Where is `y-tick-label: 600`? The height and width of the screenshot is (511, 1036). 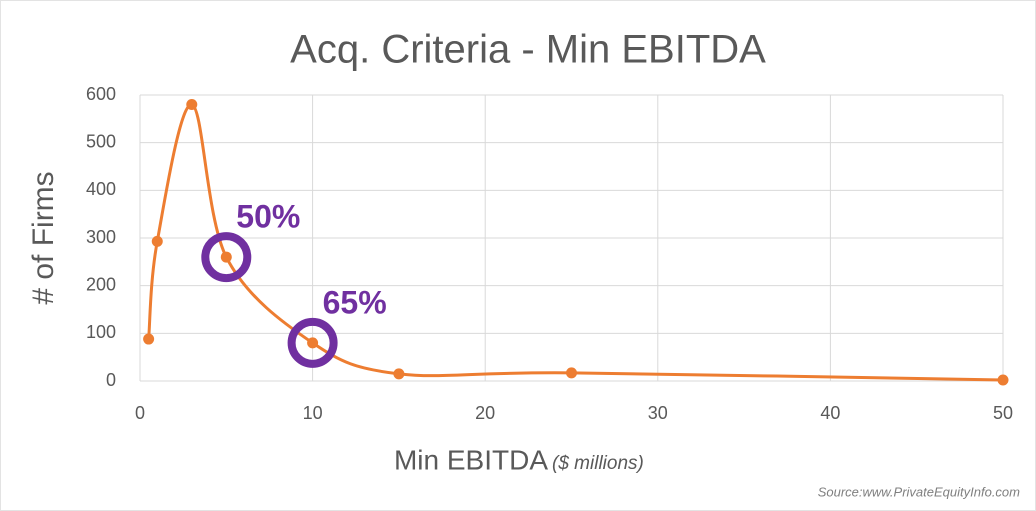
y-tick-label: 600 is located at coordinates (101, 94).